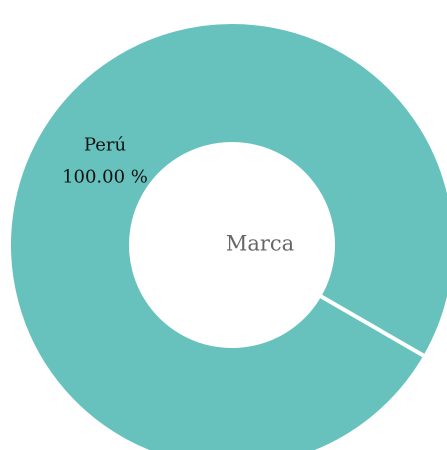 This screenshot has width=447, height=450. Describe the element at coordinates (105, 145) in the screenshot. I see `slice-label: Perú` at that location.